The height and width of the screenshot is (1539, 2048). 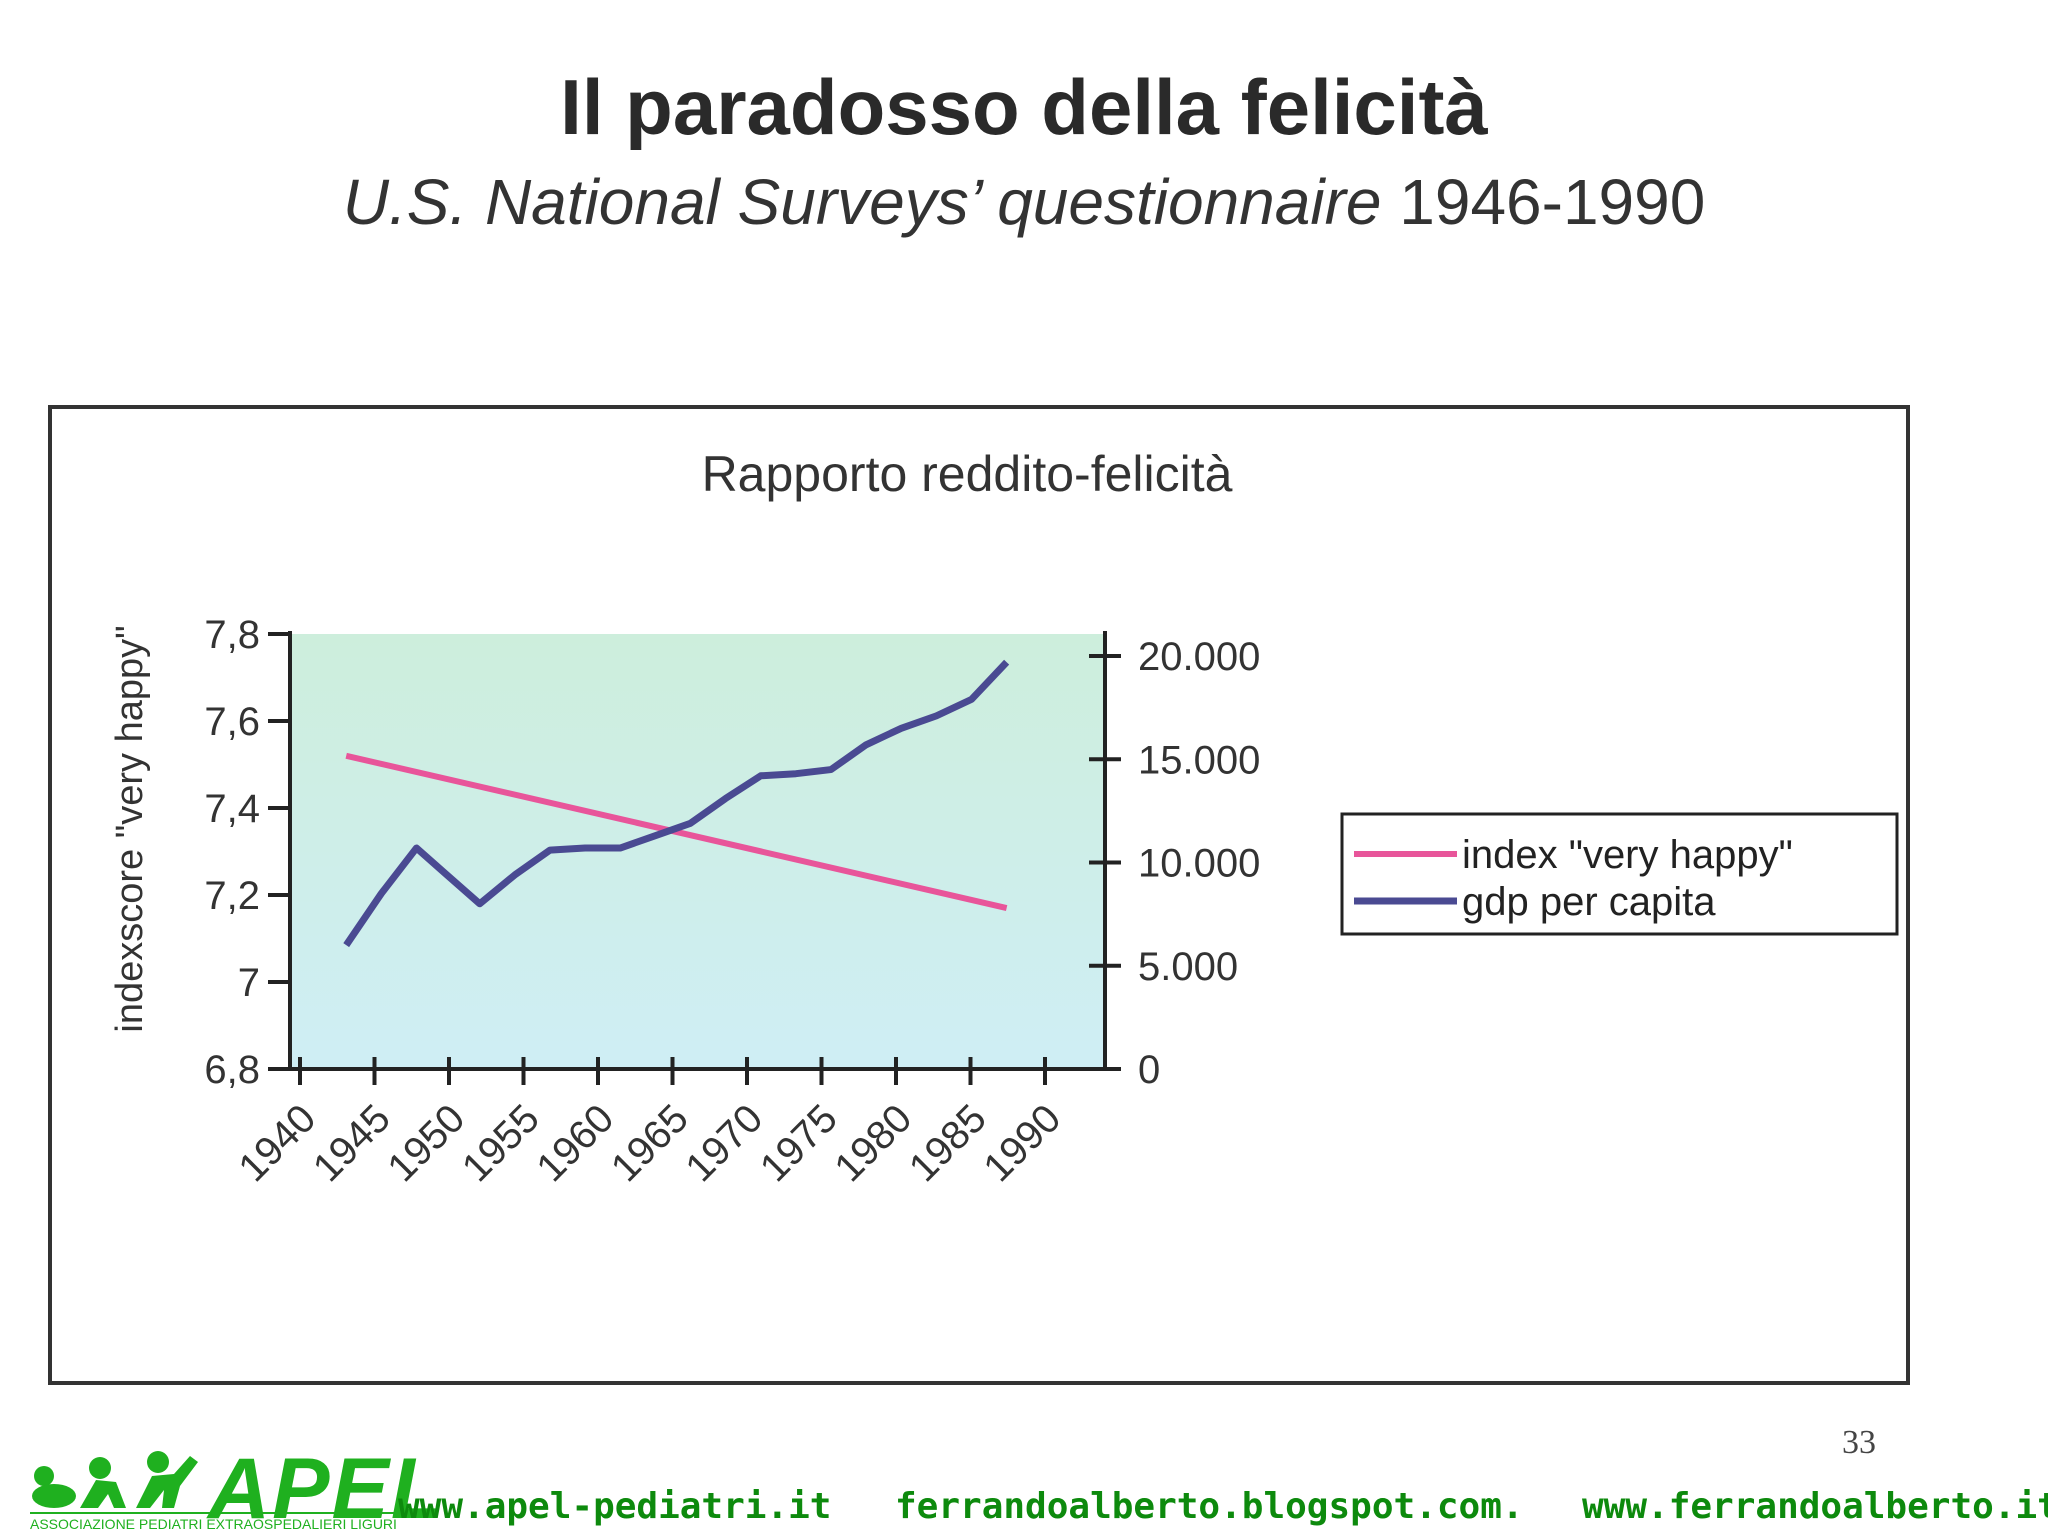 What do you see at coordinates (1859, 1442) in the screenshot?
I see `page-number: 33` at bounding box center [1859, 1442].